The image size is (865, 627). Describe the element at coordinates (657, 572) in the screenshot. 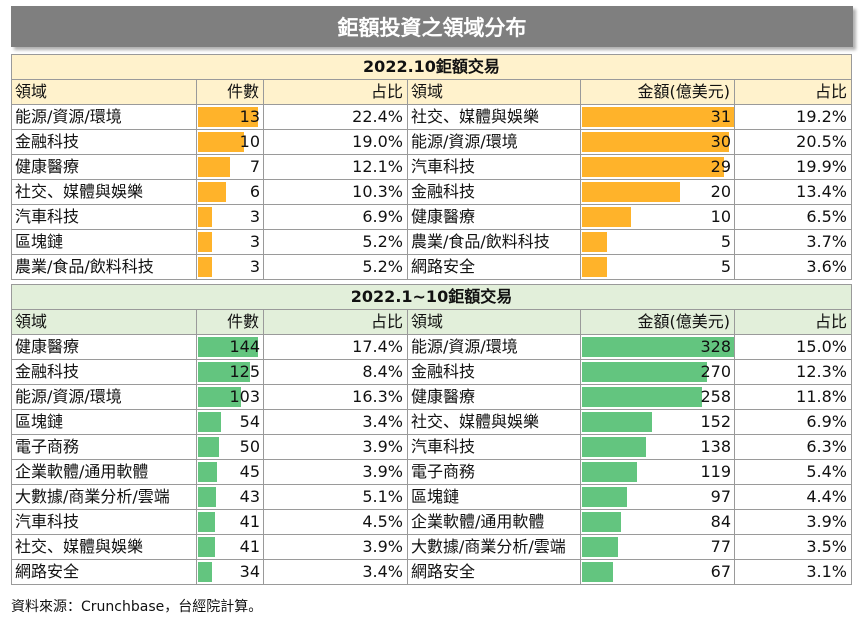

I see `amount-cell: 67` at that location.